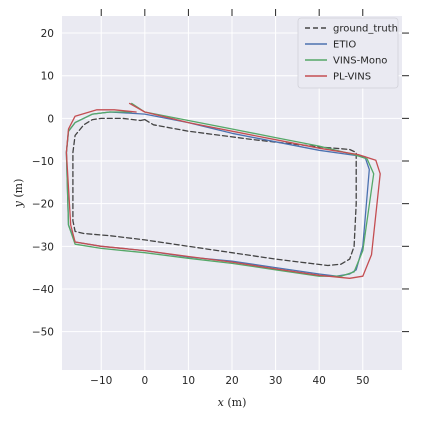 Image resolution: width=422 pixels, height=423 pixels. I want to click on y-tick-label: 0, so click(50, 119).